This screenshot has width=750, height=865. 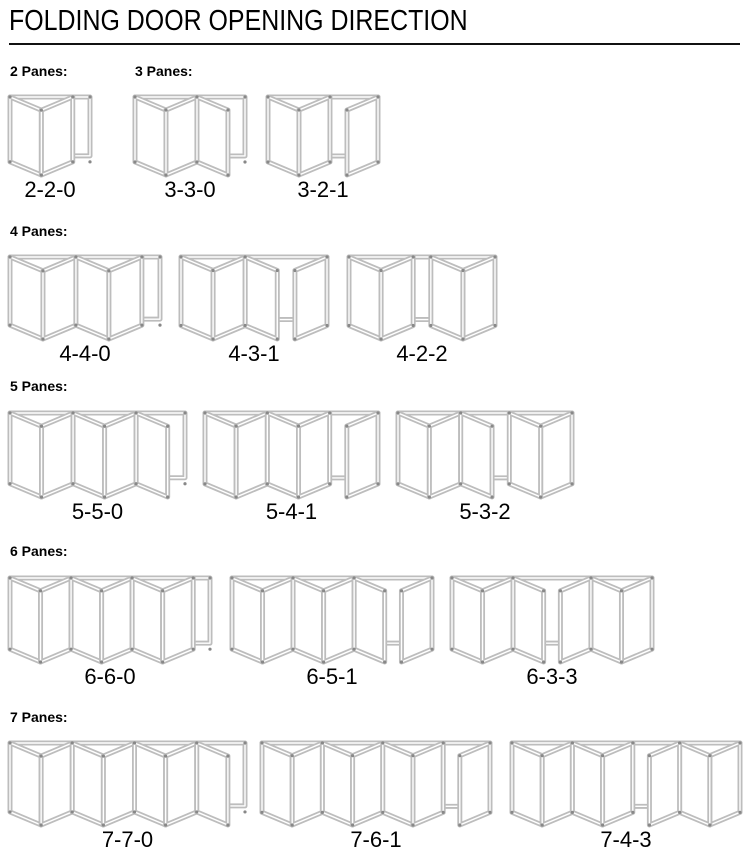 What do you see at coordinates (376, 796) in the screenshot?
I see `door-config-7-6-1: 7-6-1` at bounding box center [376, 796].